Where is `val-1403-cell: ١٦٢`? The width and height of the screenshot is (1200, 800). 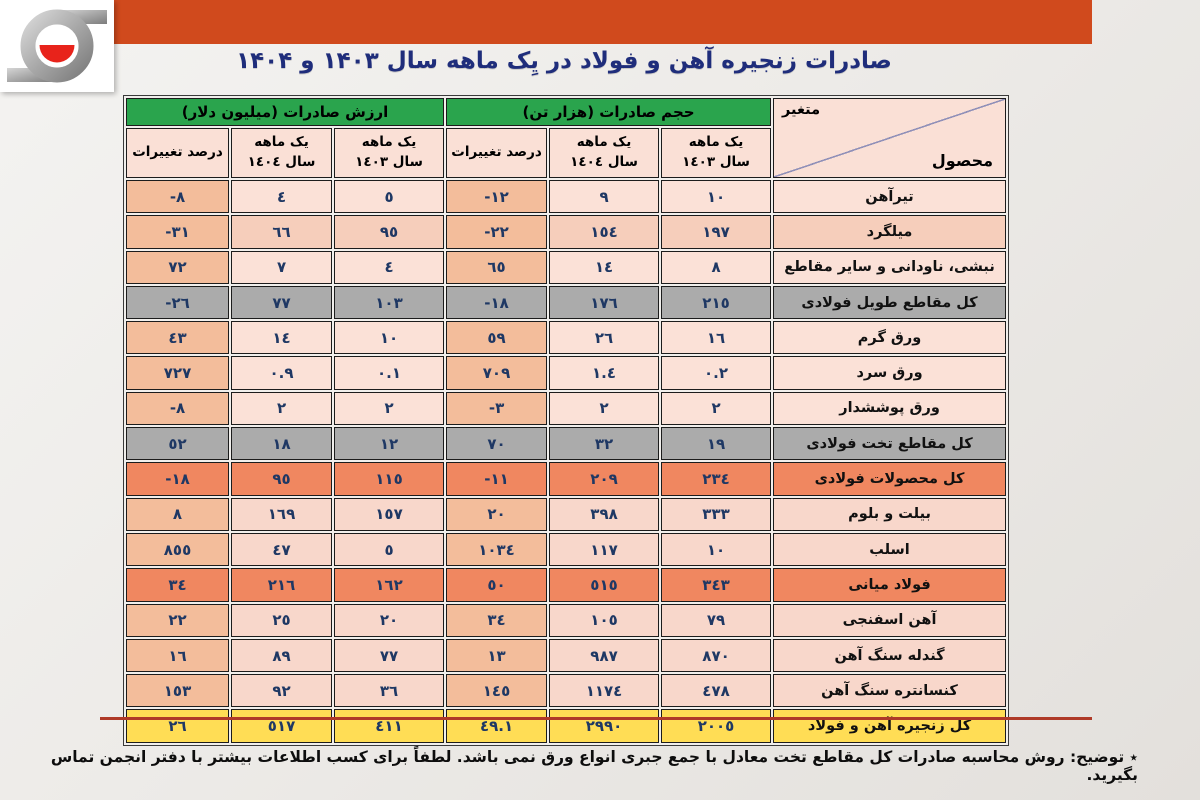
val-1403-cell: ١٦٢ is located at coordinates (389, 585).